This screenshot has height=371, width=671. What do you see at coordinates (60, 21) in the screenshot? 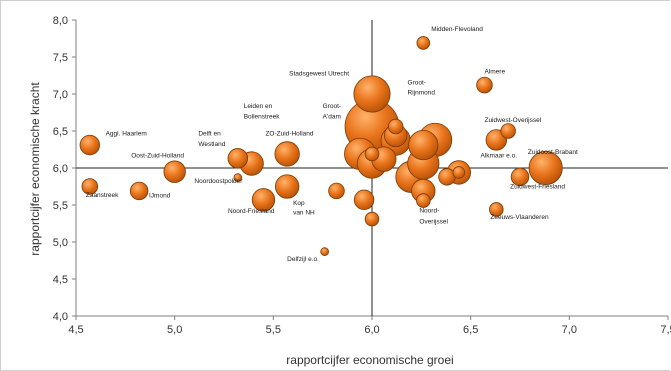
I see `y-tick-label: 8,0` at bounding box center [60, 21].